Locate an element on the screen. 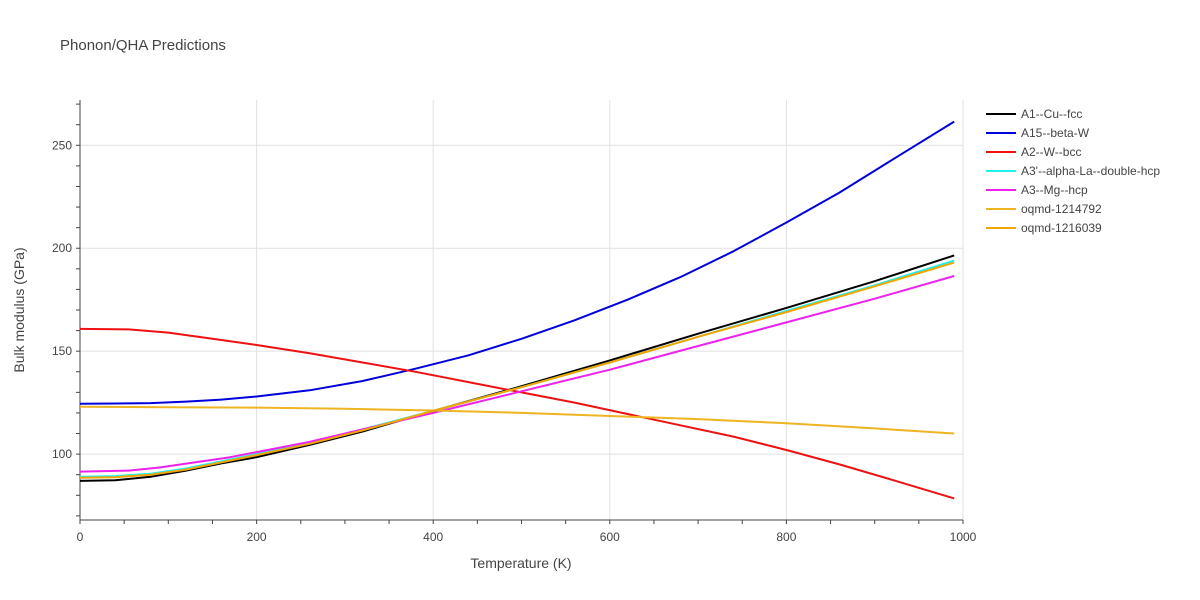  legend-item-5: oqmd-1214792 is located at coordinates (1044, 209).